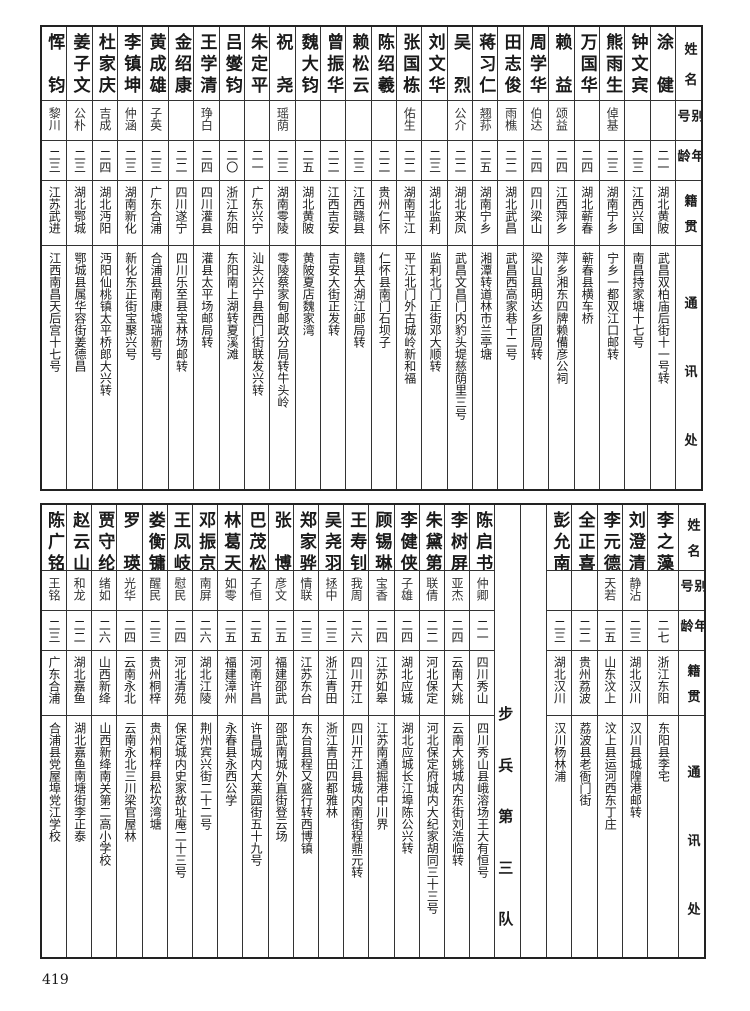 The width and height of the screenshot is (750, 1011). Describe the element at coordinates (457, 591) in the screenshot. I see `cell-alias: 亚杰` at that location.